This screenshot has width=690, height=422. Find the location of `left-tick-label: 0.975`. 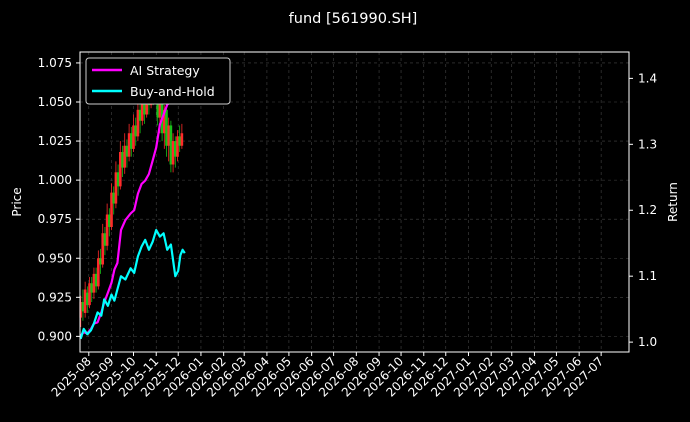

left-tick-label: 0.975 is located at coordinates (55, 219).